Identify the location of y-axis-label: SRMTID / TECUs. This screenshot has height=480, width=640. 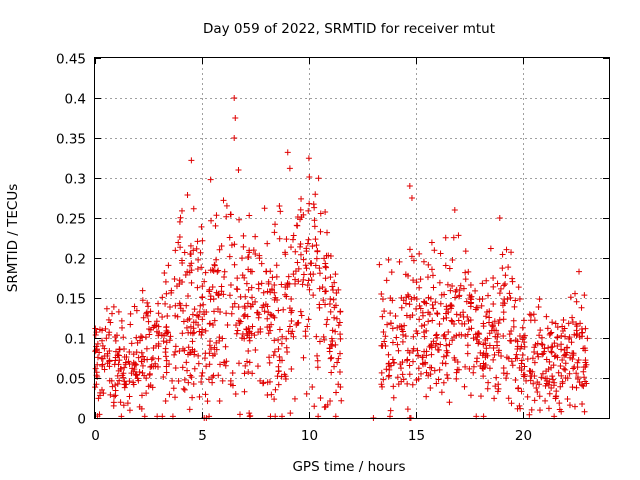
(13, 238).